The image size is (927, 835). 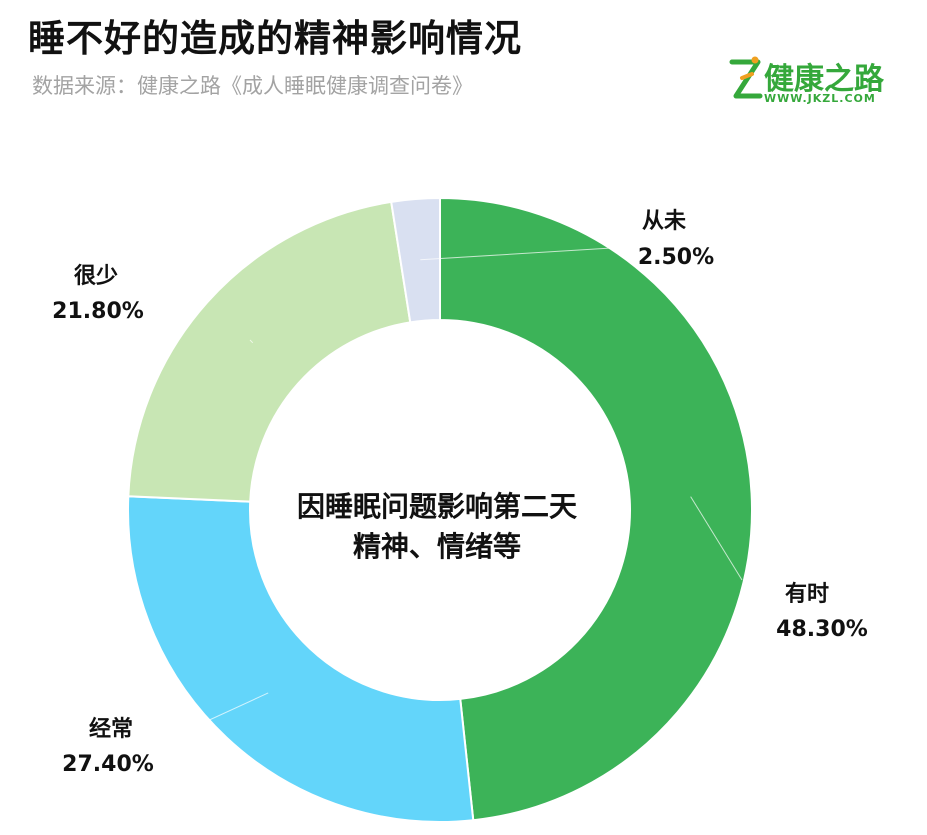 I want to click on chart-title: 睡不好的造成的精神影响情况, so click(x=275, y=38).